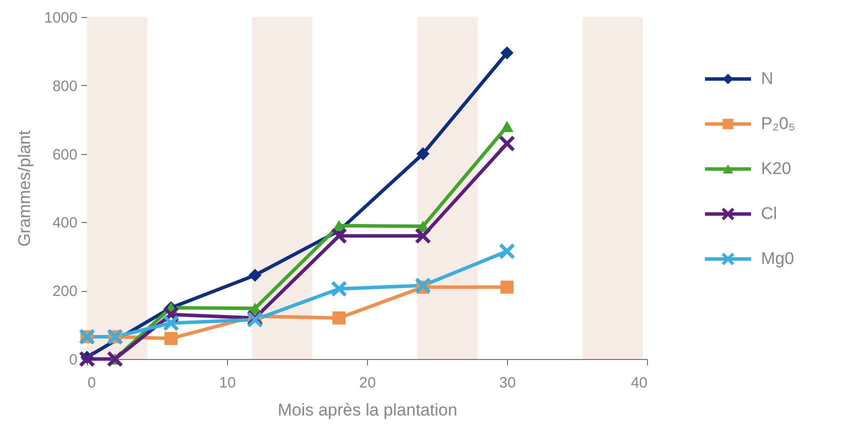 This screenshot has width=851, height=442. I want to click on legend-label: N, so click(767, 78).